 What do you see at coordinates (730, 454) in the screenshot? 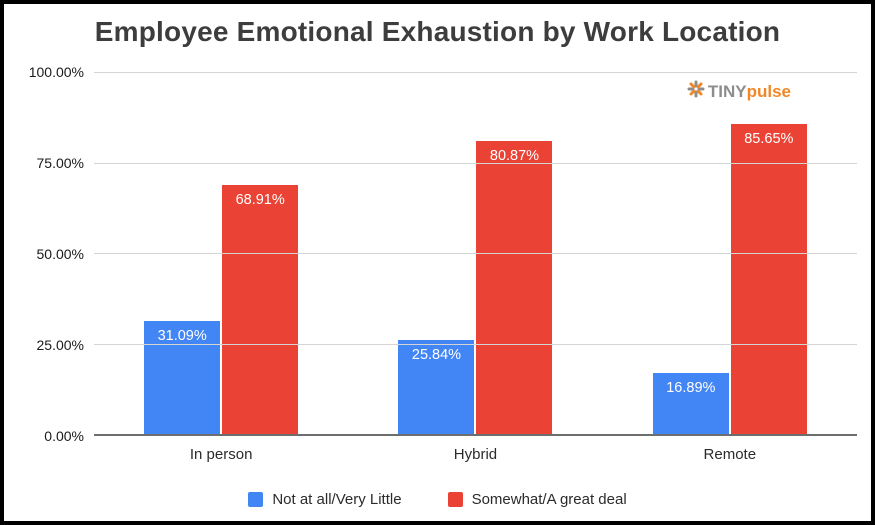
I see `x-category-label: Remote` at bounding box center [730, 454].